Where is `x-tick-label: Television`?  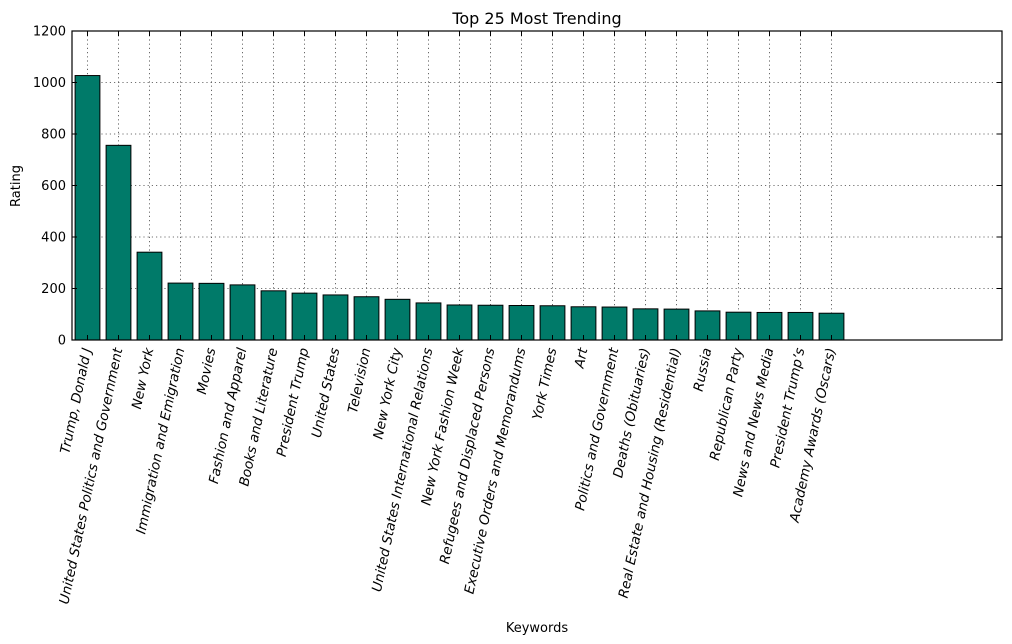
x-tick-label: Television is located at coordinates (359, 381).